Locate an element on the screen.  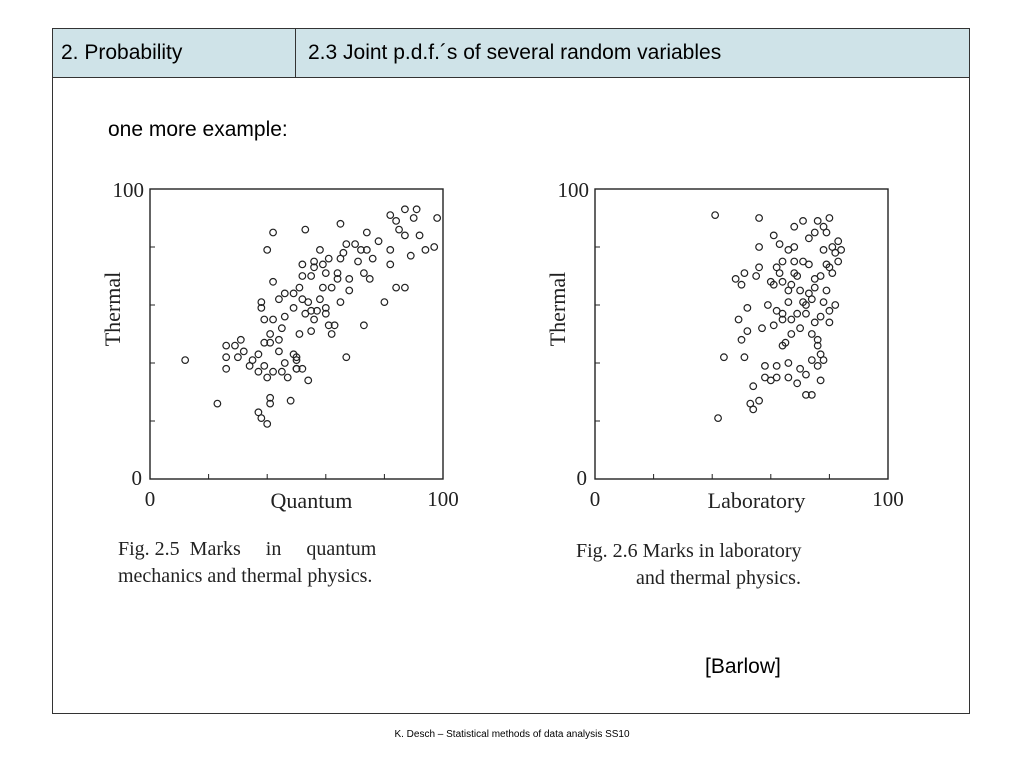
x-tick-label-min: 0 is located at coordinates (595, 499).